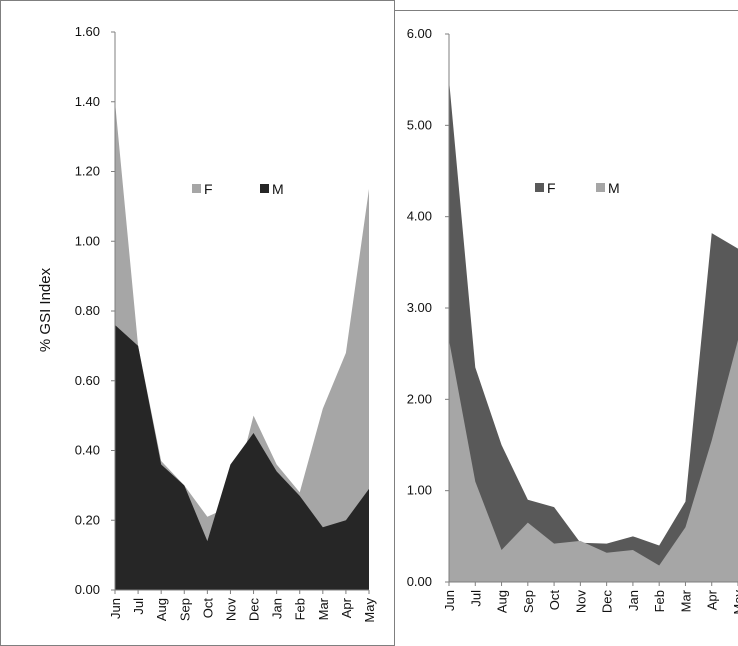 This screenshot has width=738, height=646. I want to click on y-tick-label: 1.60, so click(87, 31).